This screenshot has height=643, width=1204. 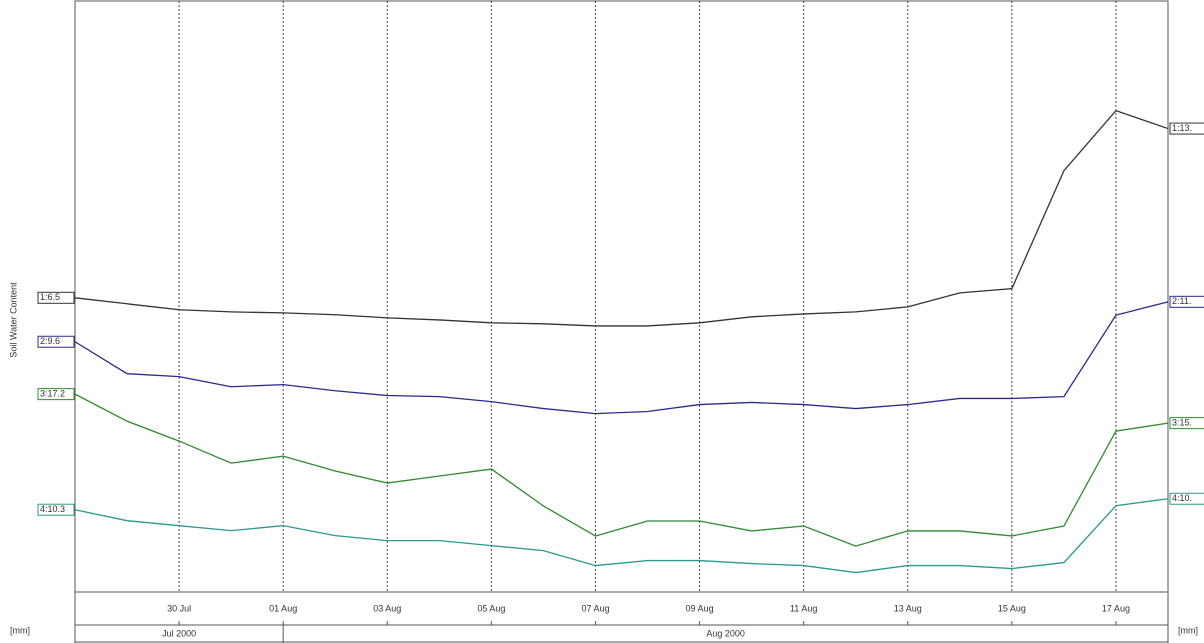 What do you see at coordinates (1182, 498) in the screenshot?
I see `end-label: 4:10.` at bounding box center [1182, 498].